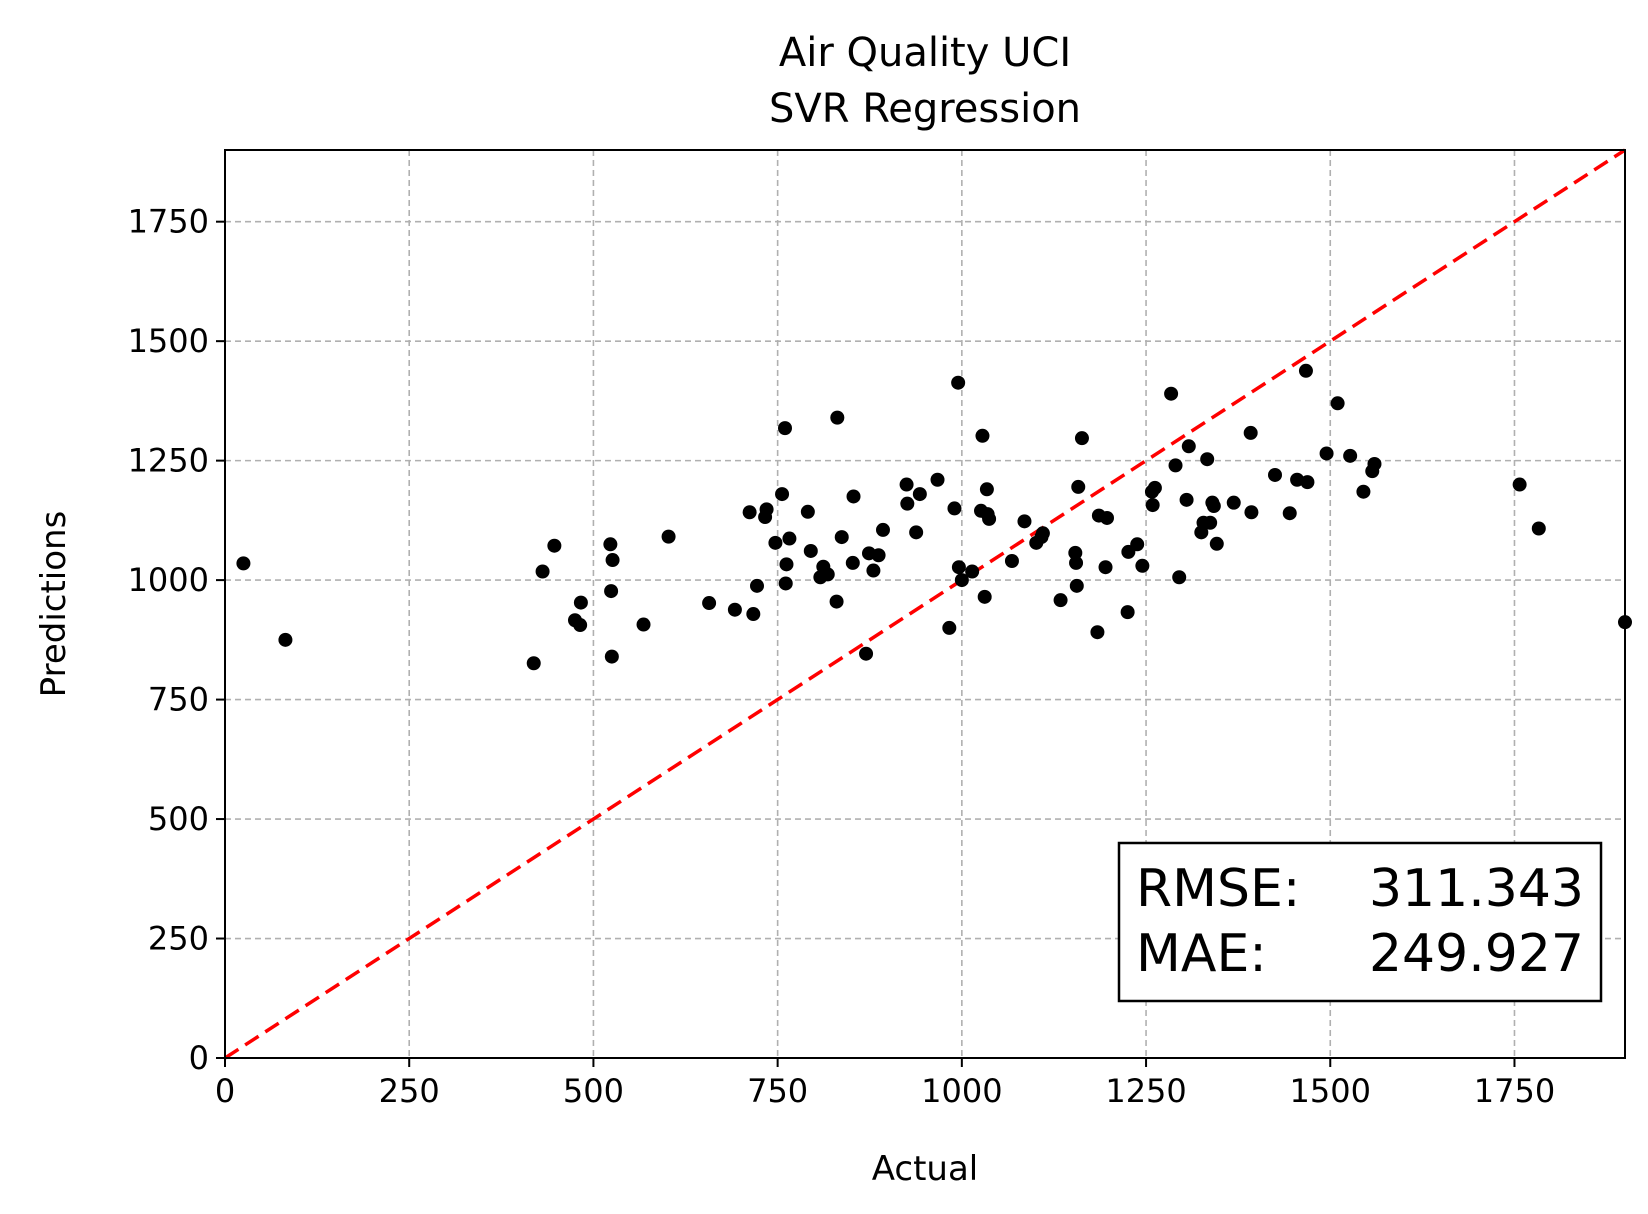 This screenshot has width=1648, height=1214. I want to click on y-tick-label: 0, so click(199, 1058).